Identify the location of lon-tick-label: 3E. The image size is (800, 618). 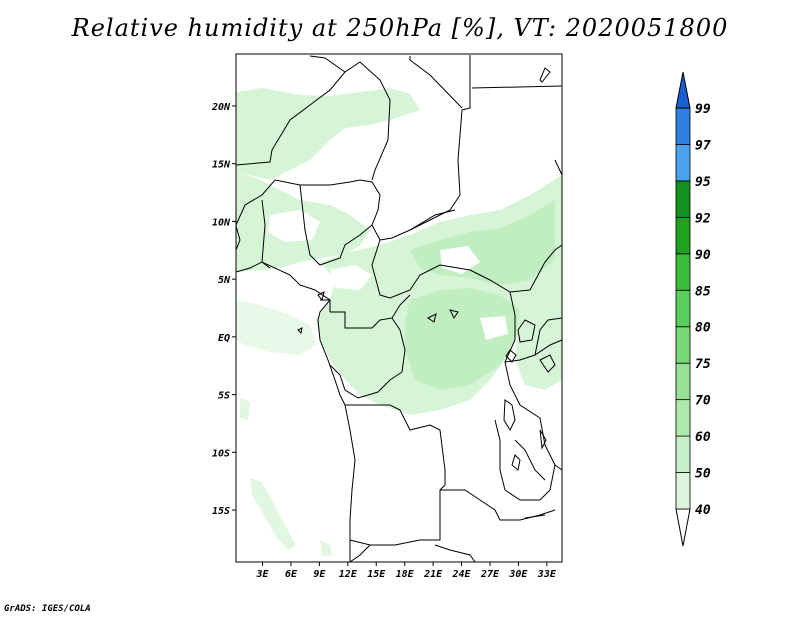
(263, 574).